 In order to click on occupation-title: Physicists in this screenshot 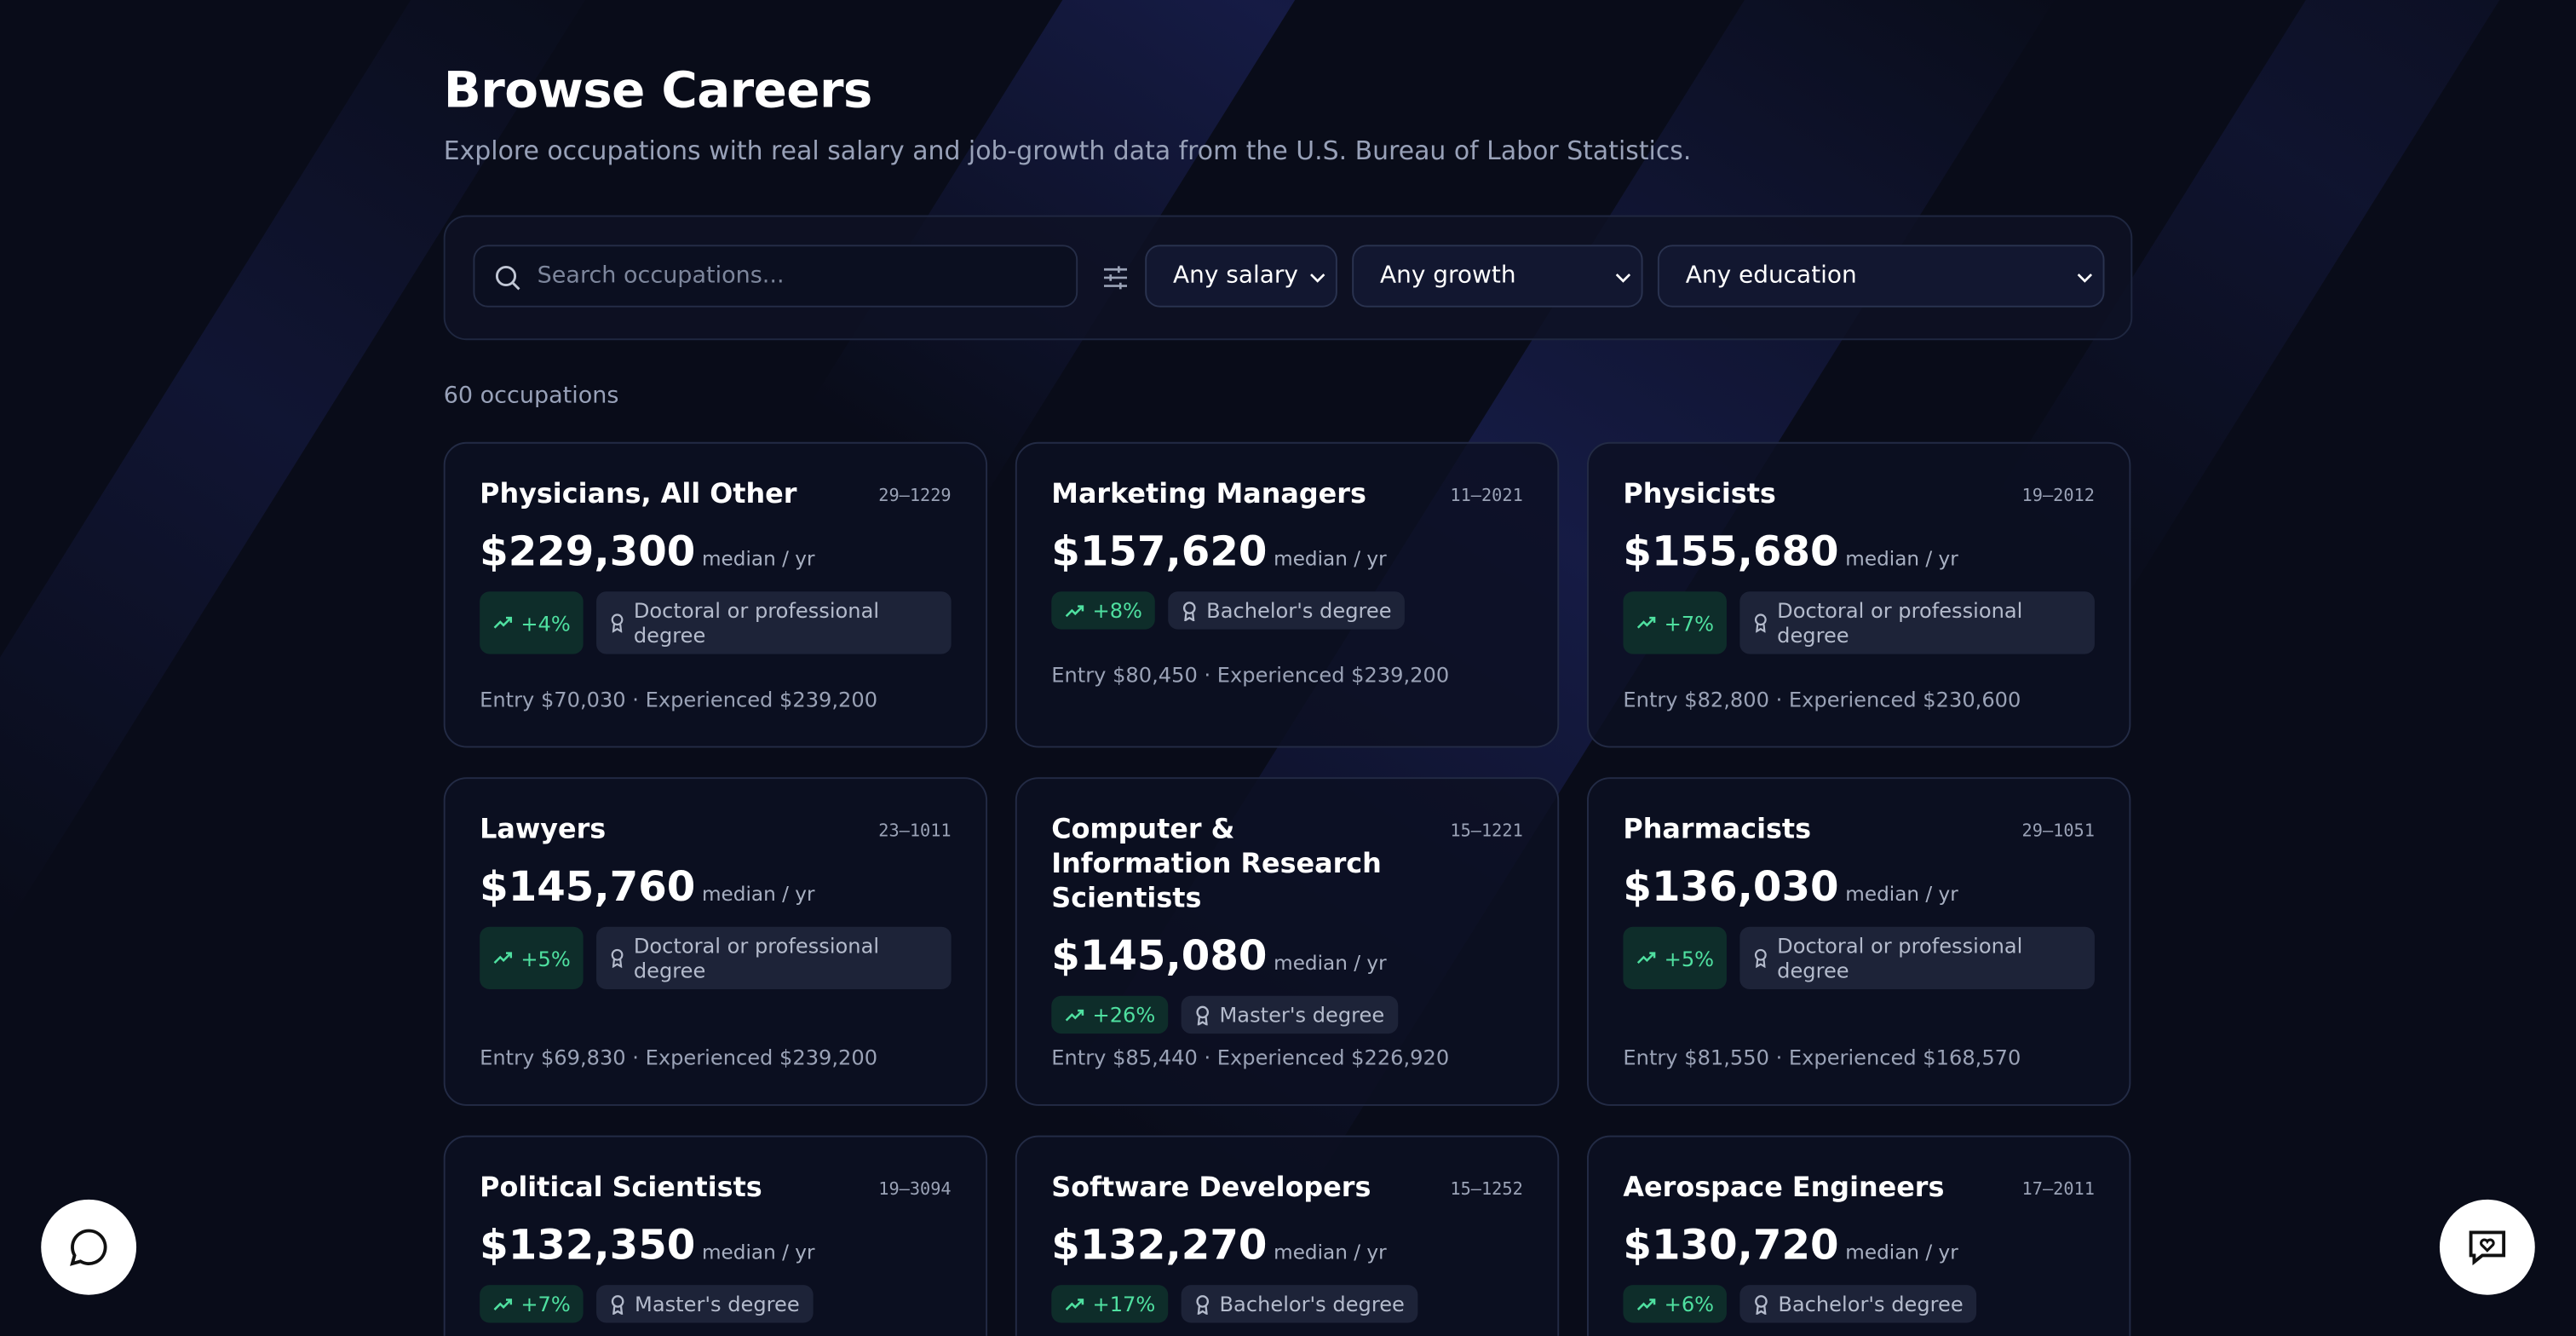, I will do `click(1700, 494)`.